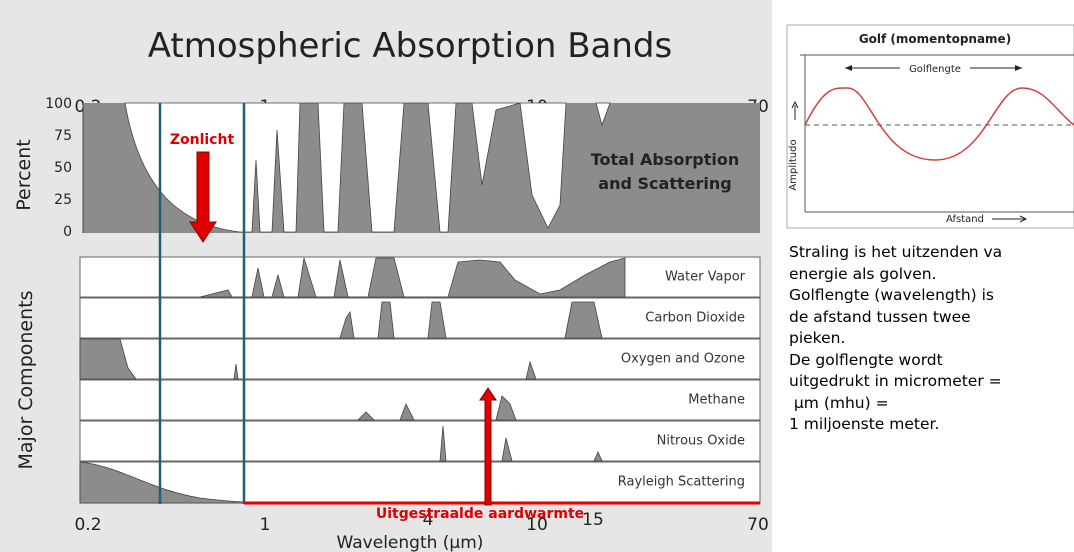  I want to click on text-line: 1 miljoenste meter., so click(864, 424).